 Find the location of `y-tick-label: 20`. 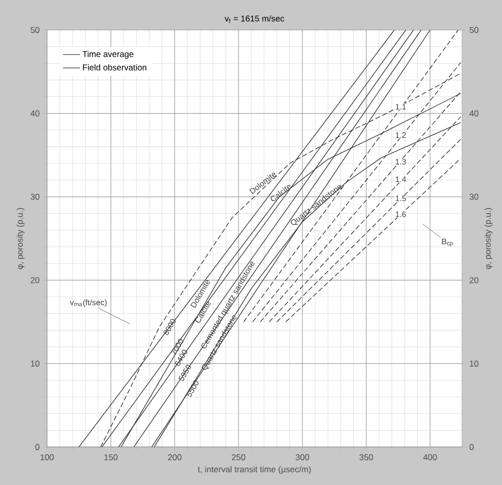

y-tick-label: 20 is located at coordinates (35, 280).